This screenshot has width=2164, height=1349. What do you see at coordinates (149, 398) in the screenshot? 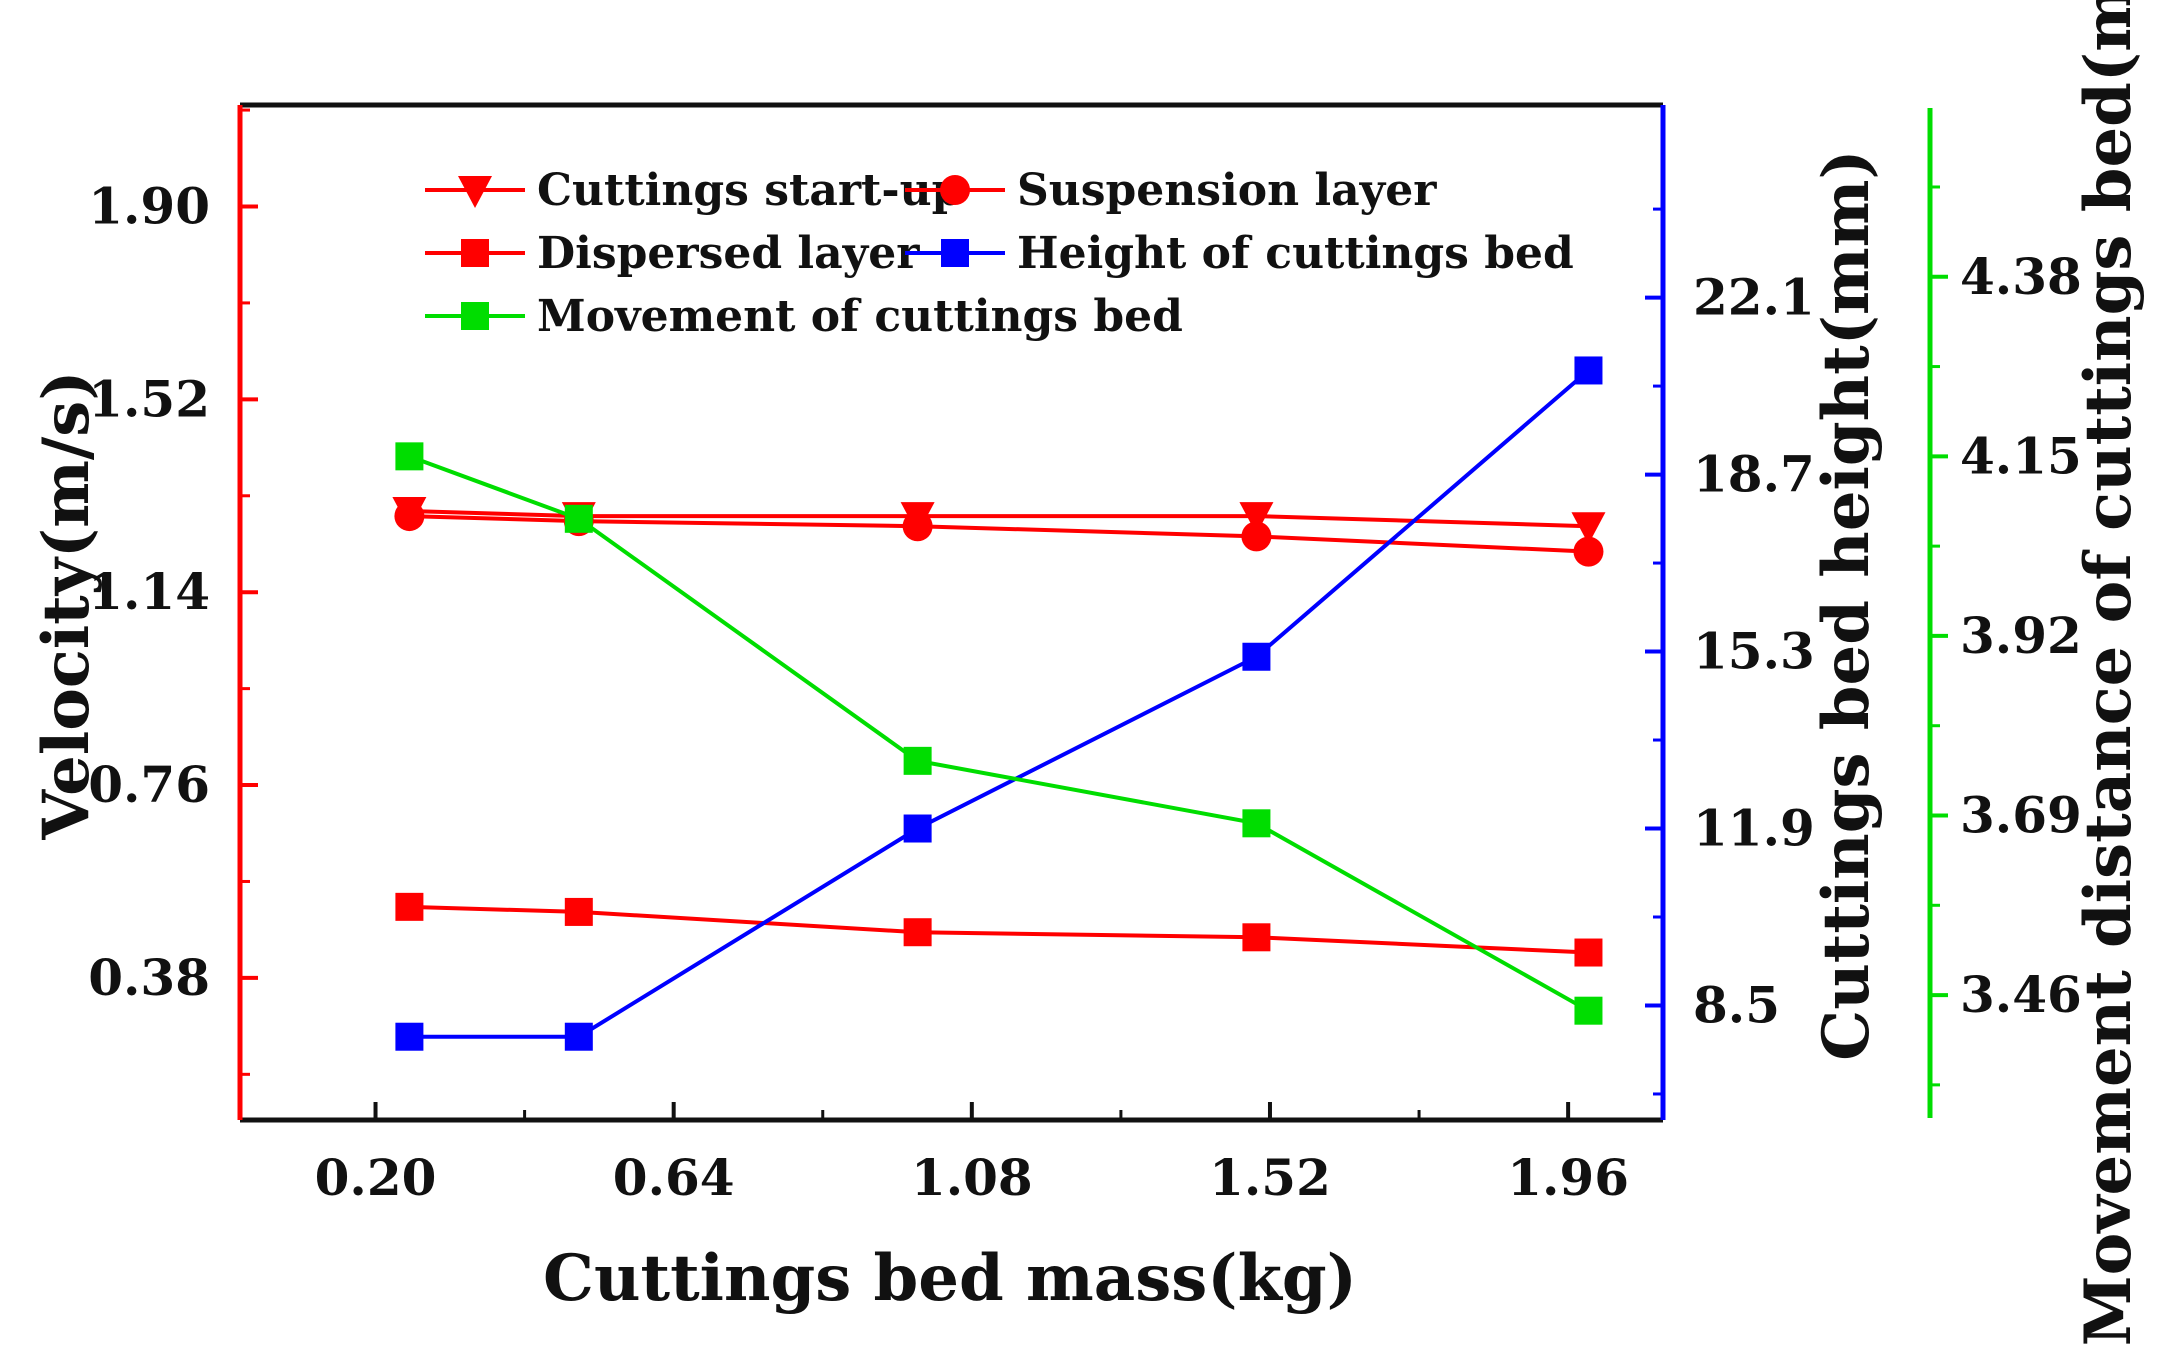
I see `velocity-tick-label: 1.52` at bounding box center [149, 398].